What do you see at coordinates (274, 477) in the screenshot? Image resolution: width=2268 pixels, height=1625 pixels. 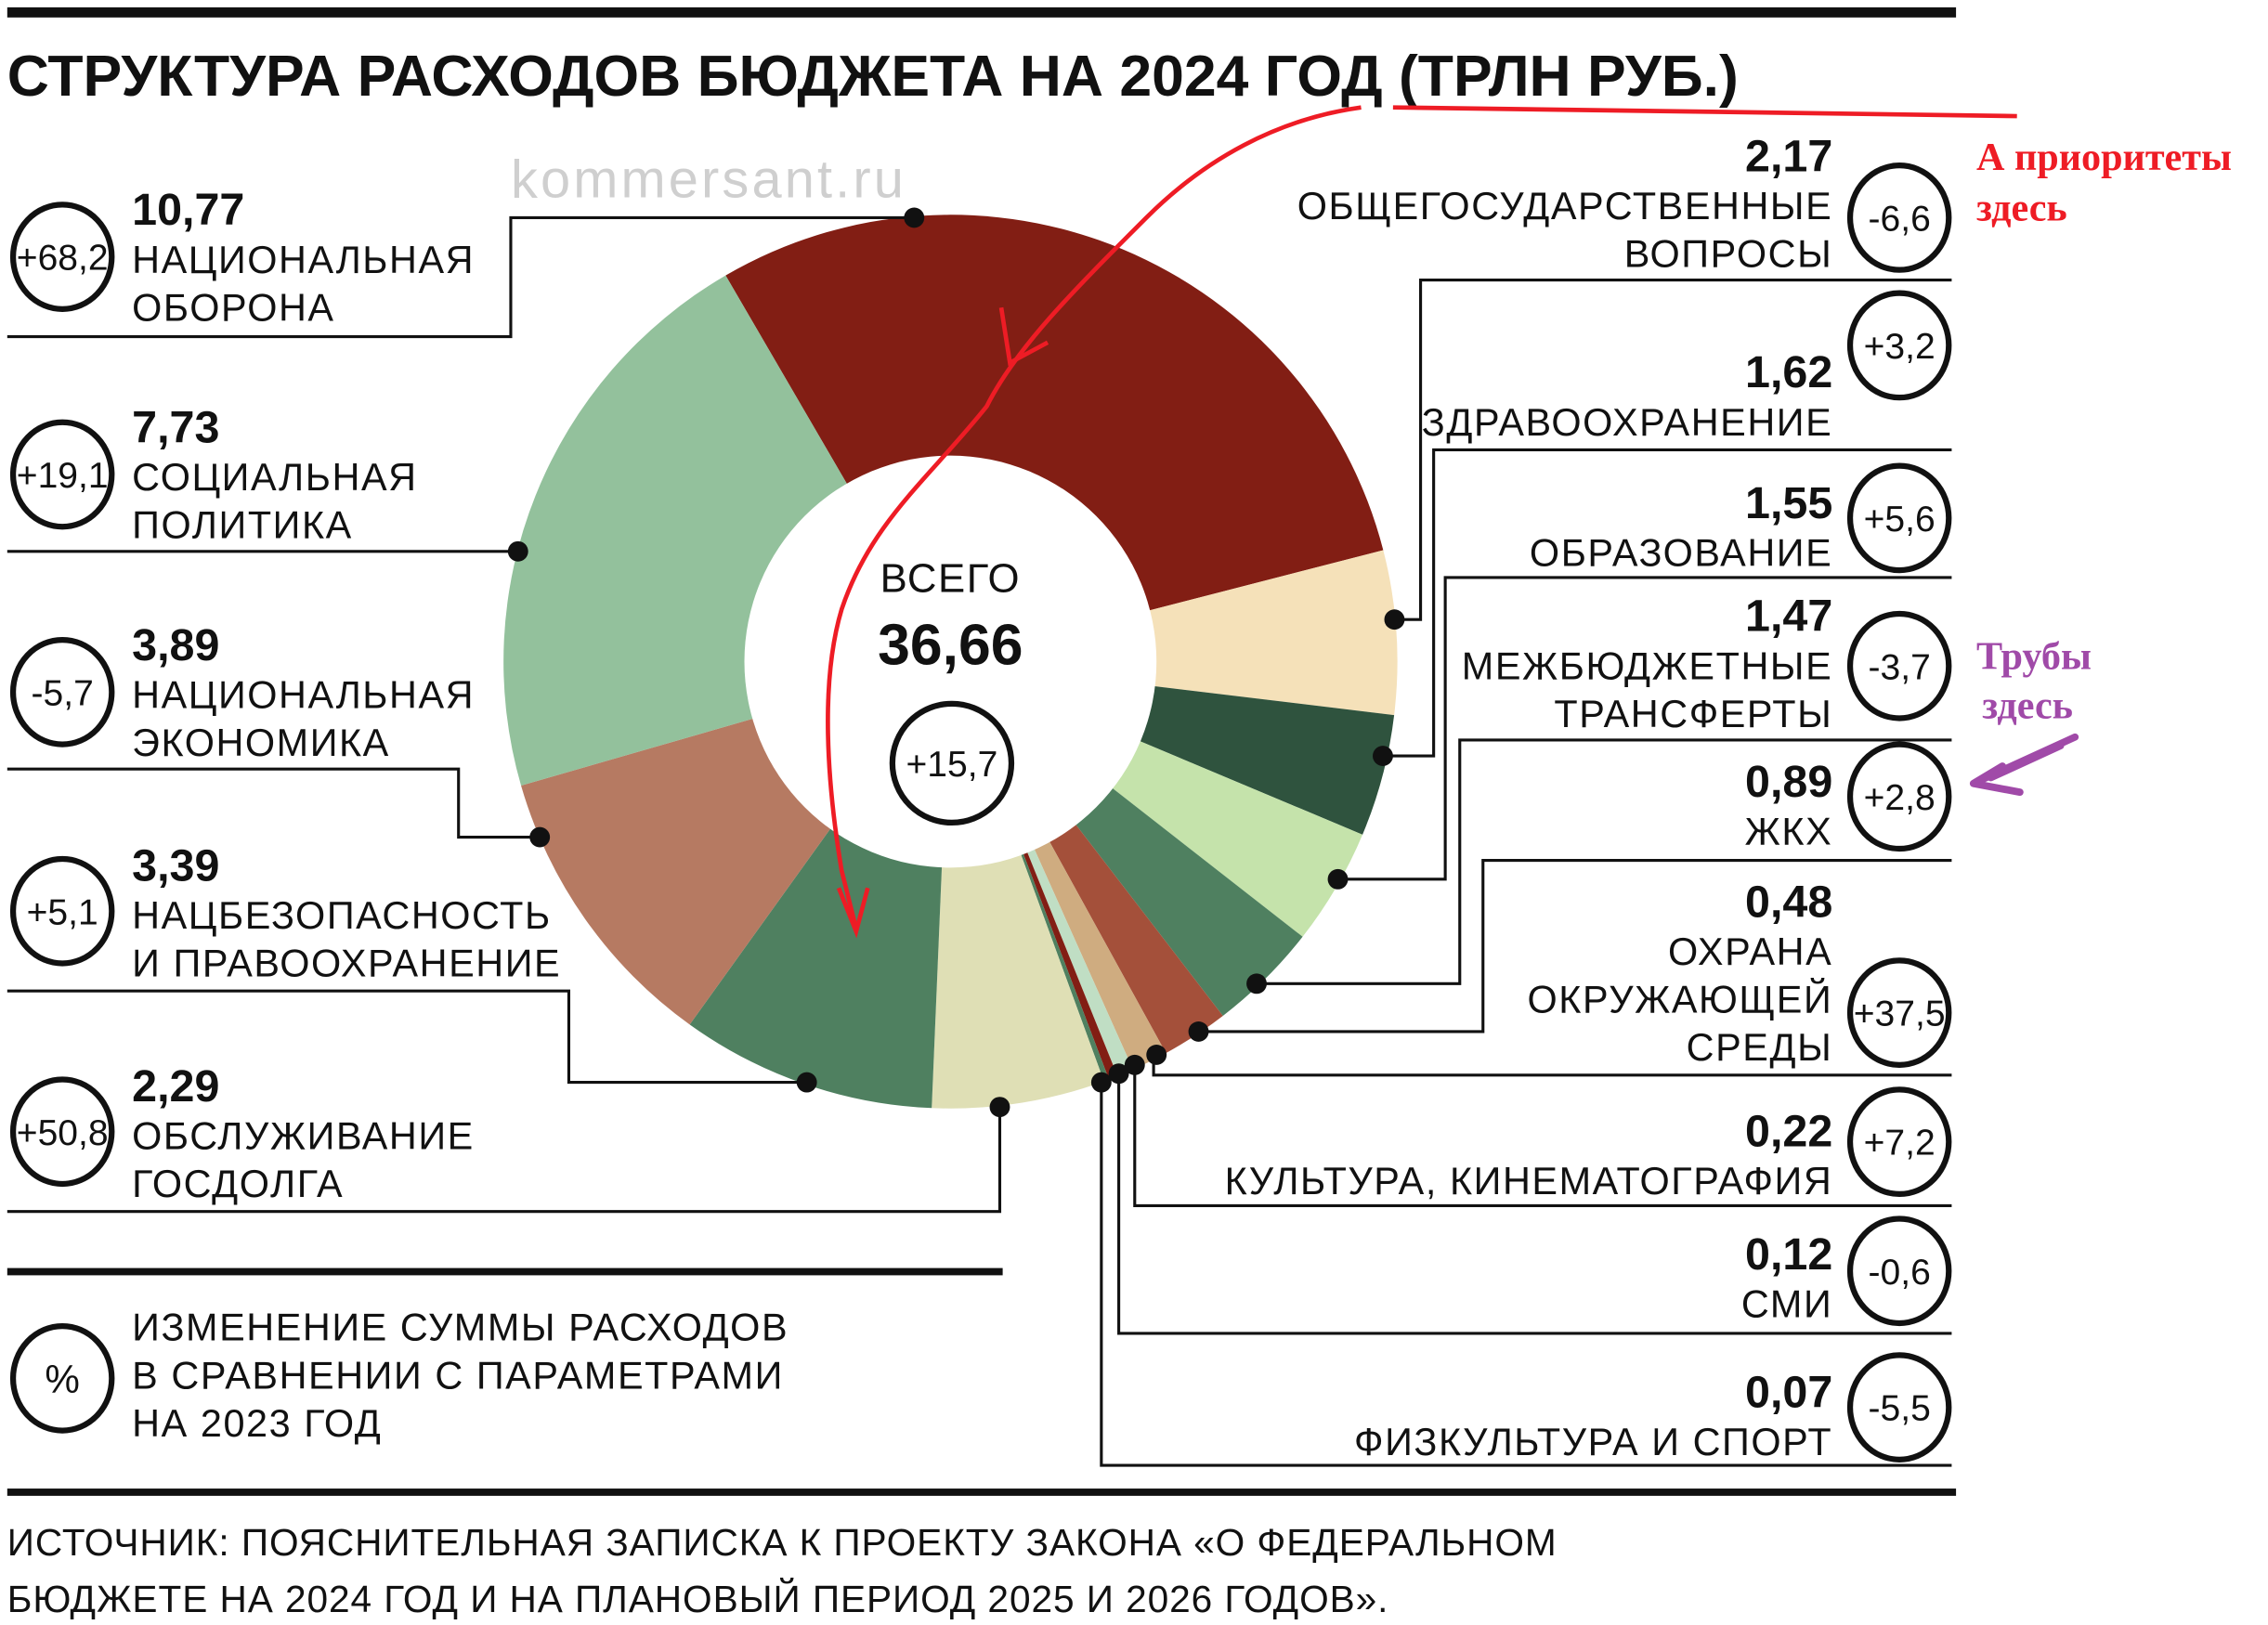 I see `slice-label-13-0: СОЦИАЛЬНАЯ` at bounding box center [274, 477].